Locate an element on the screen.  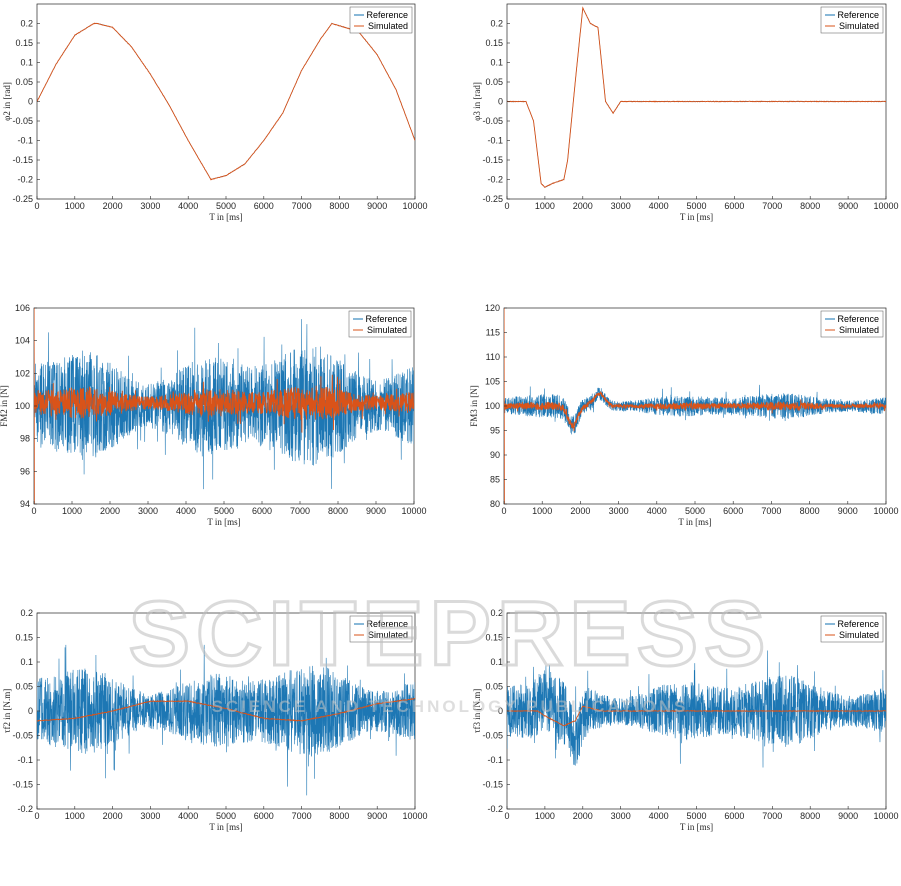
y-axis-label: φ3 in [rad] is located at coordinates (477, 101).